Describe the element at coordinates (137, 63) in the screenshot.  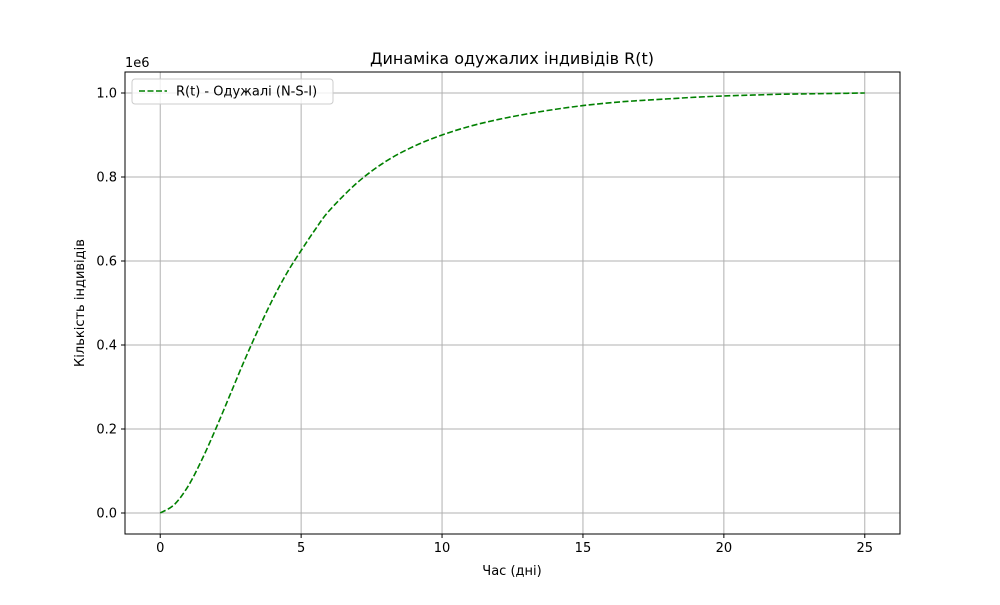
I see `y-axis-offset-label: 1e6` at that location.